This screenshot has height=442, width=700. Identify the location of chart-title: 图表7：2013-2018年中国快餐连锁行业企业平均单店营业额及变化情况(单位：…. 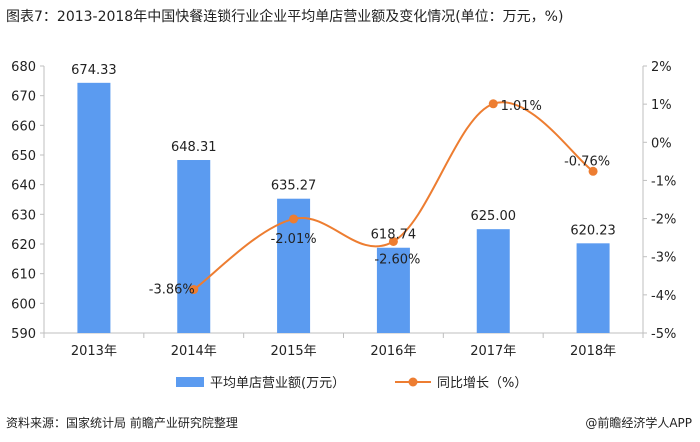
(285, 17).